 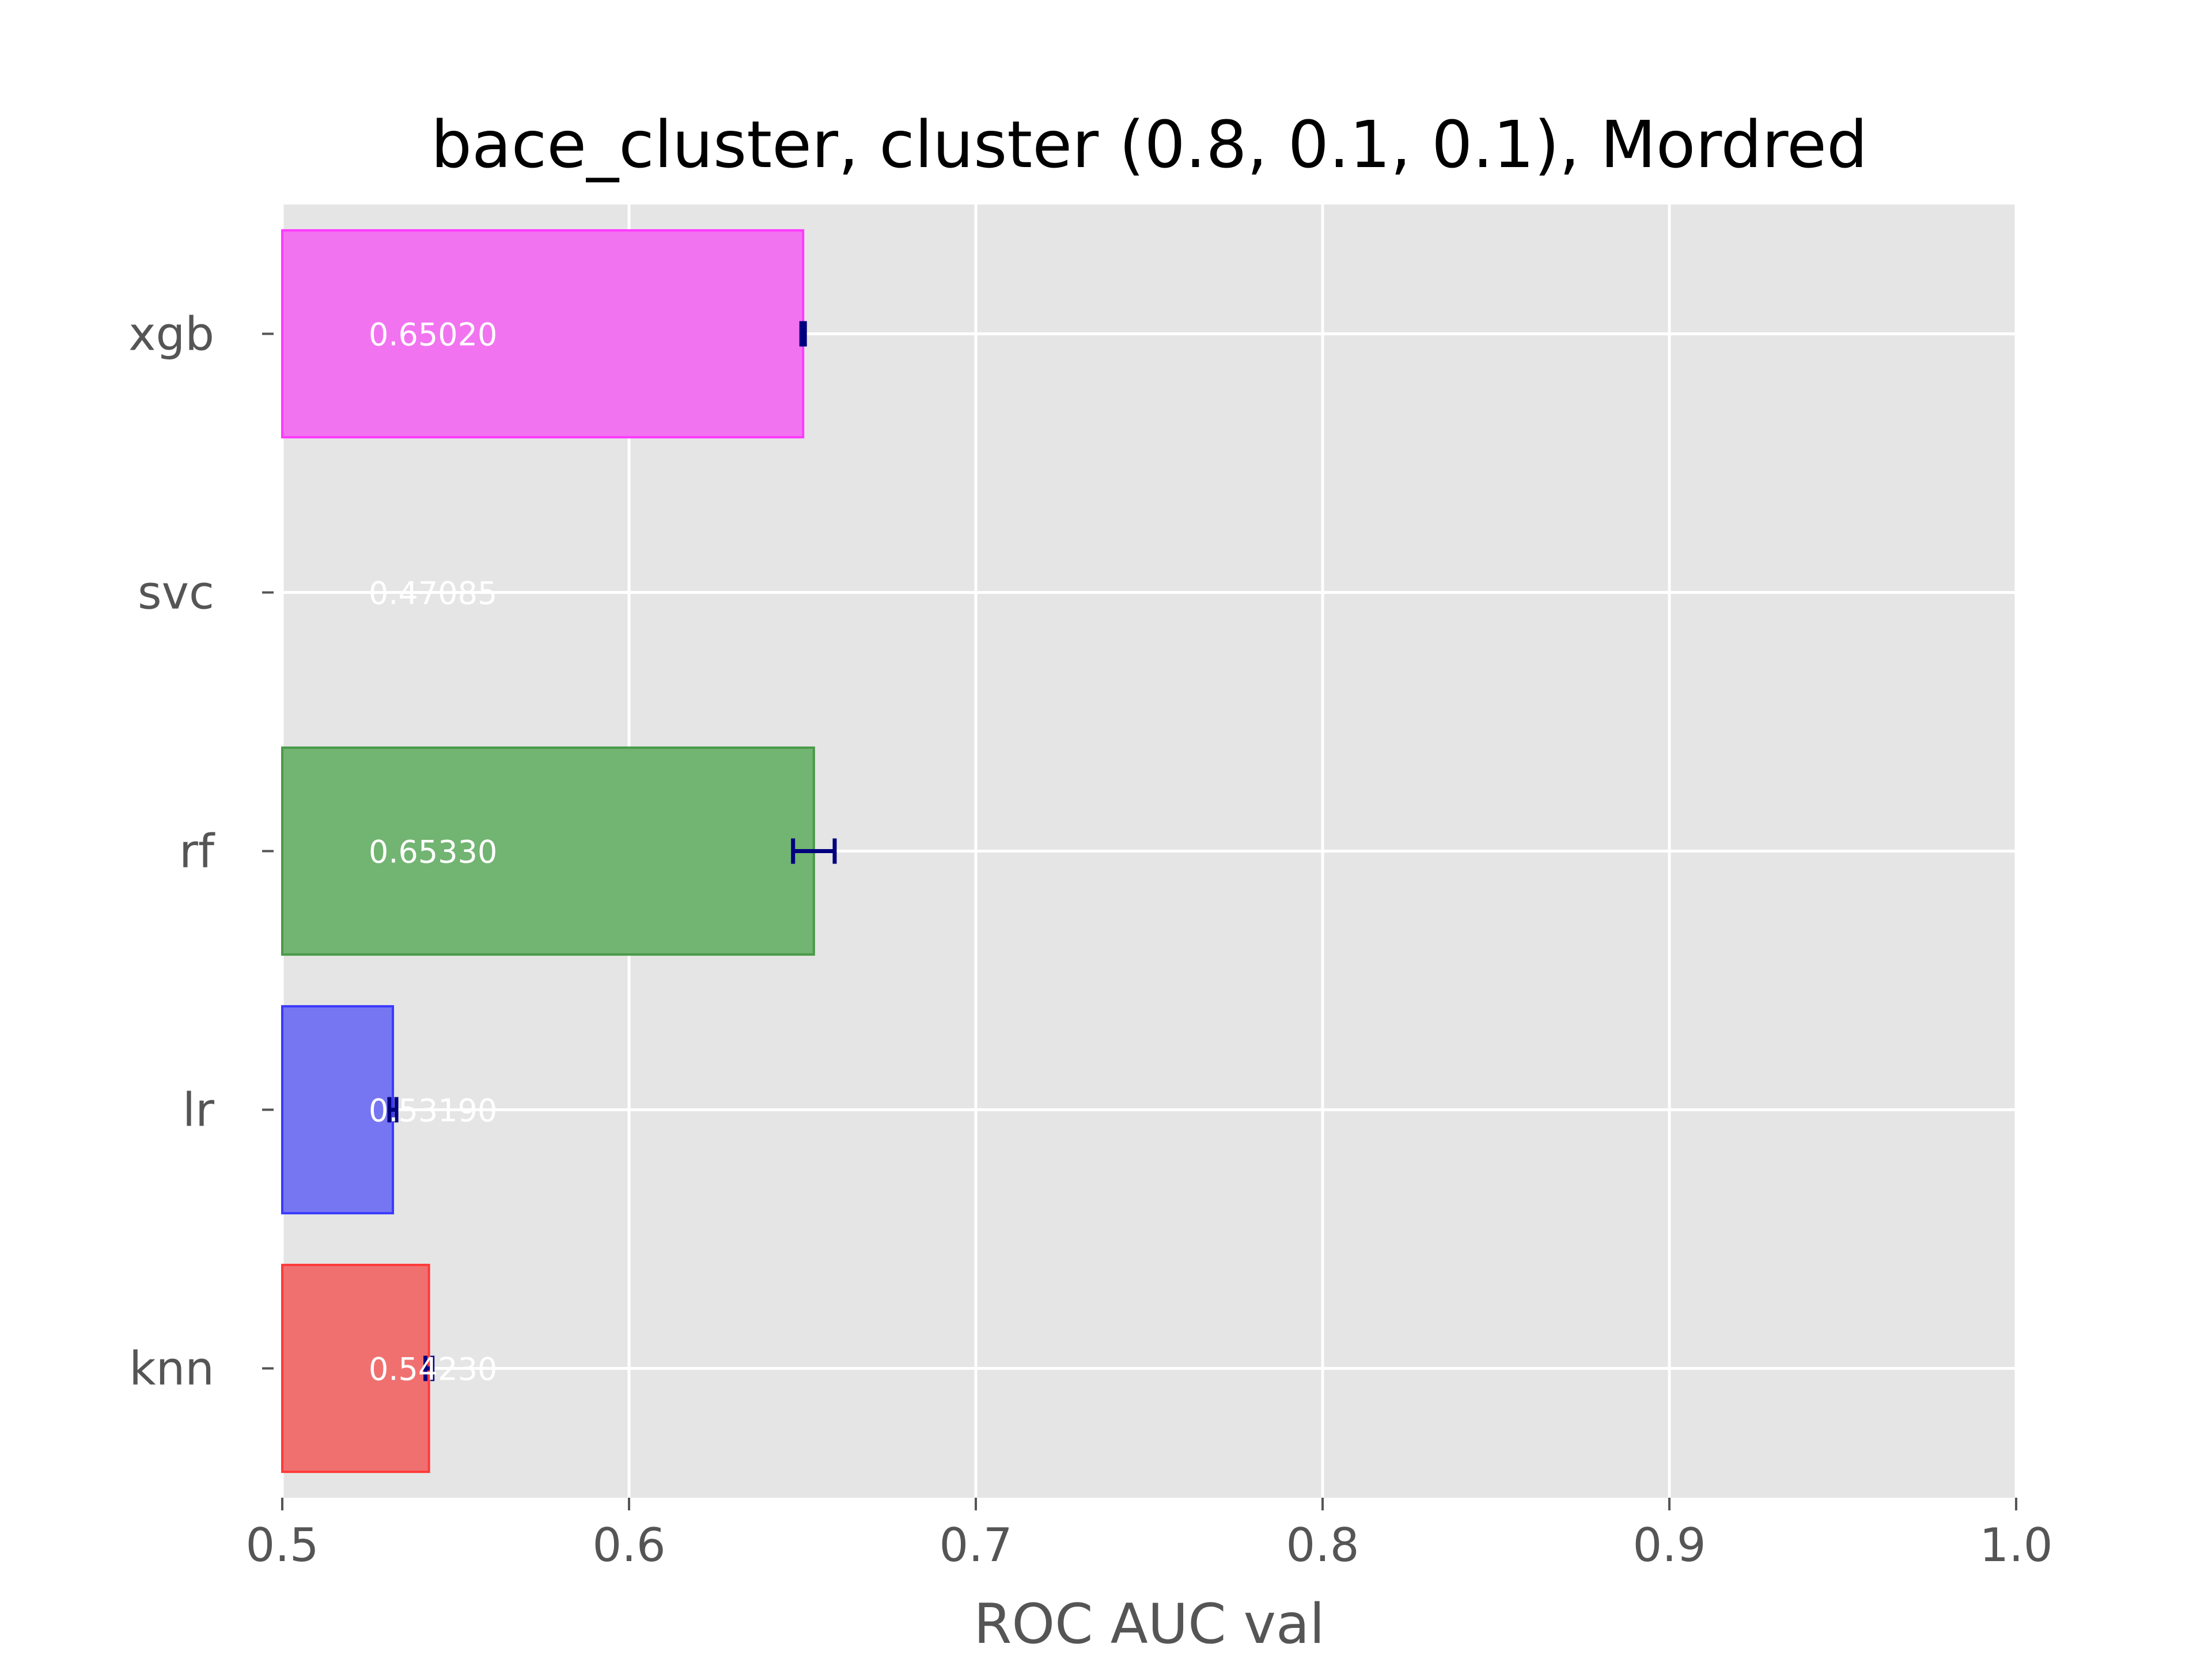 What do you see at coordinates (975, 1545) in the screenshot?
I see `x-tick-label: 0.7` at bounding box center [975, 1545].